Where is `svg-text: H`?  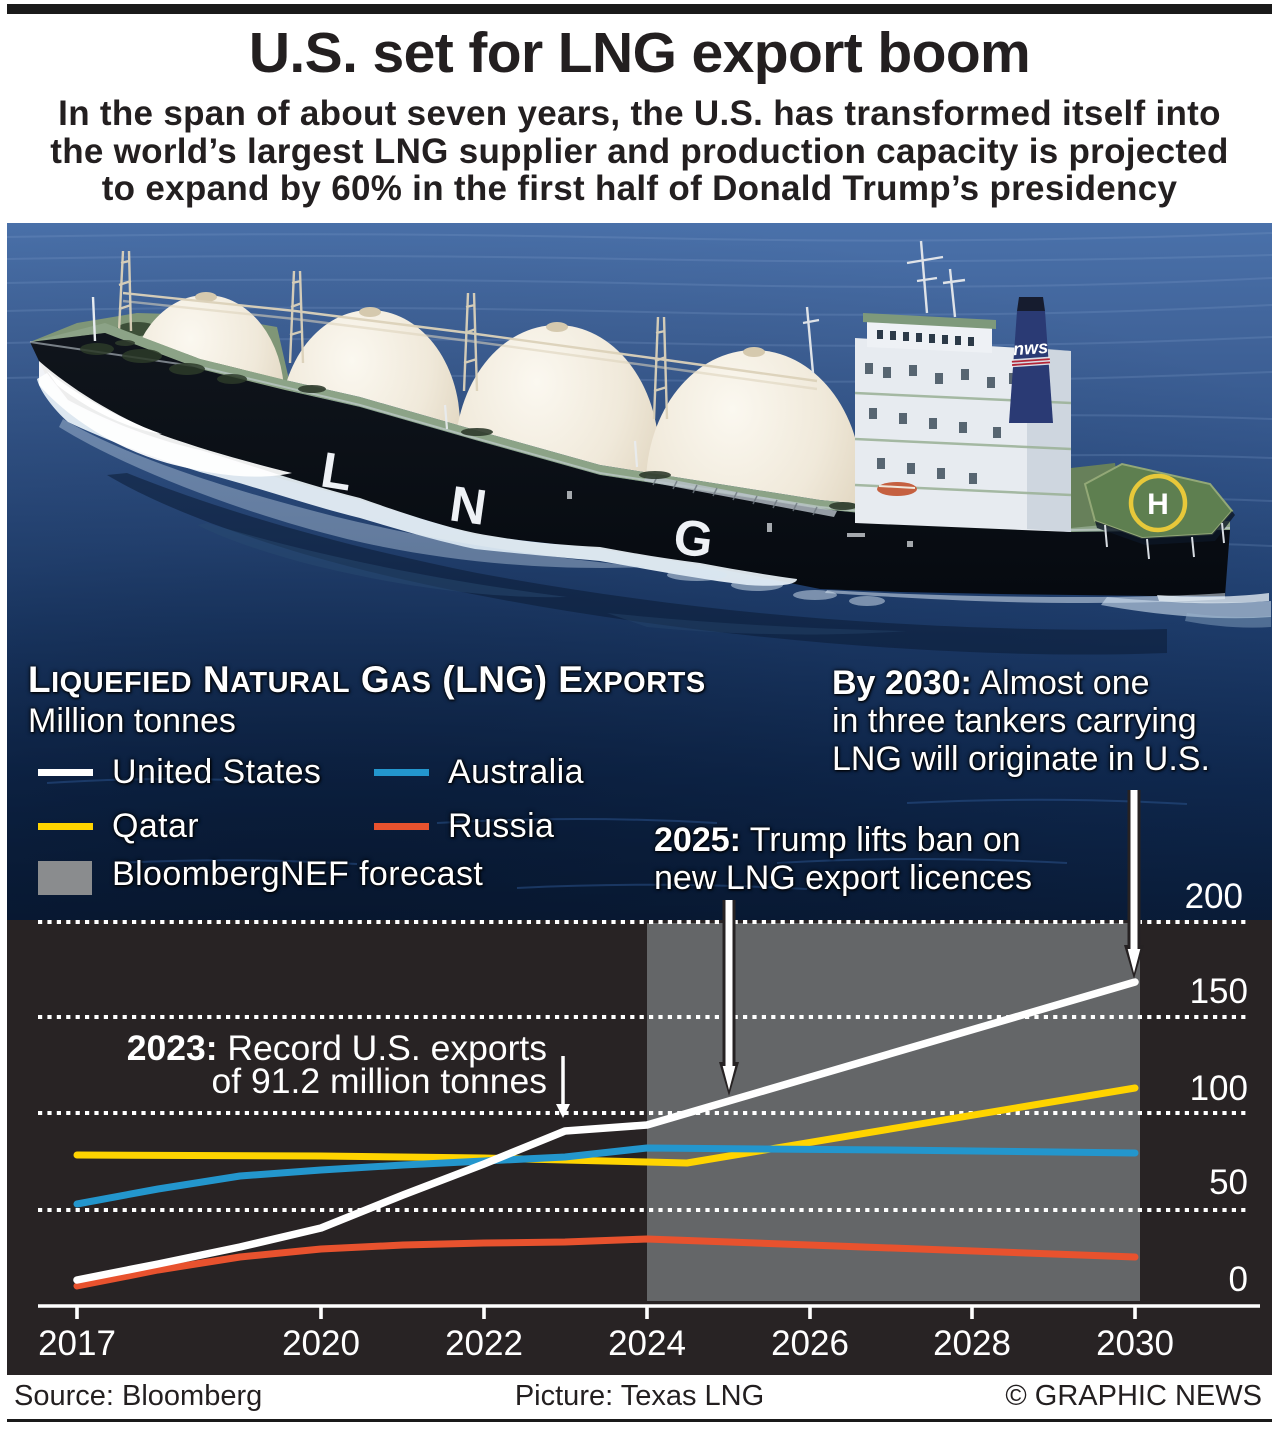 svg-text: H is located at coordinates (1158, 504).